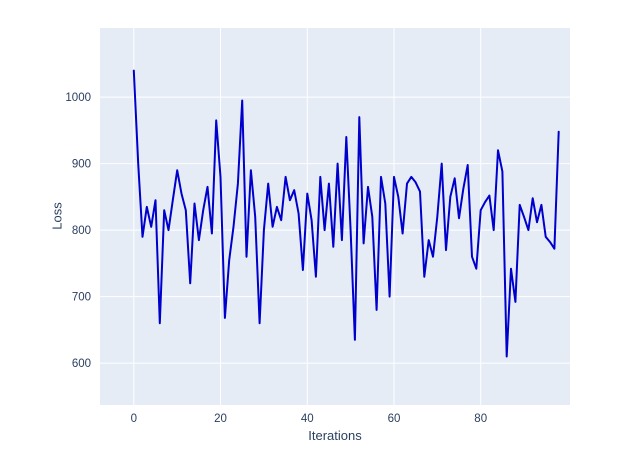 This screenshot has height=472, width=621. I want to click on x-tick-label: 0, so click(134, 419).